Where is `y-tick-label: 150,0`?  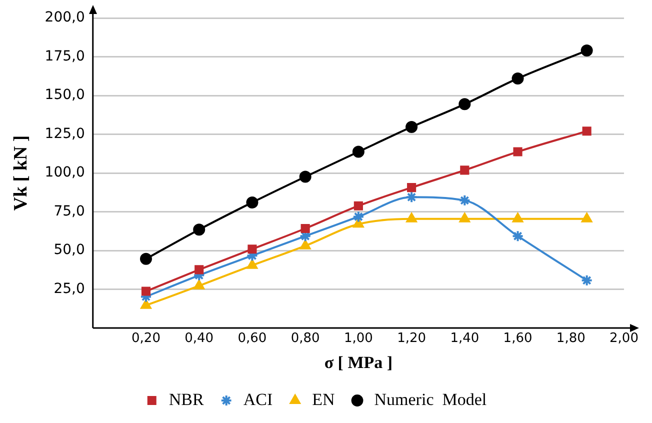 y-tick-label: 150,0 is located at coordinates (64, 95).